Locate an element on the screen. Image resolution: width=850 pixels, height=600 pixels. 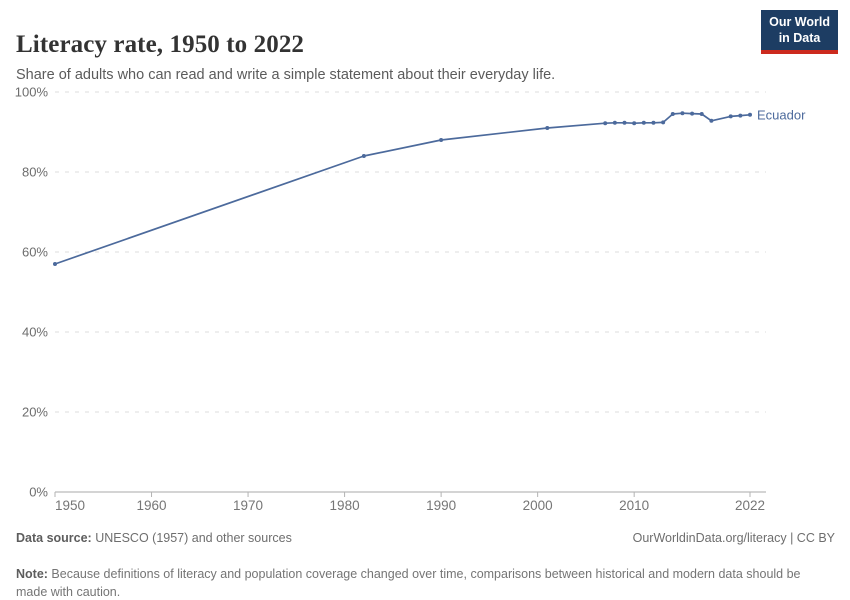
y-tick-label: 20% is located at coordinates (35, 412).